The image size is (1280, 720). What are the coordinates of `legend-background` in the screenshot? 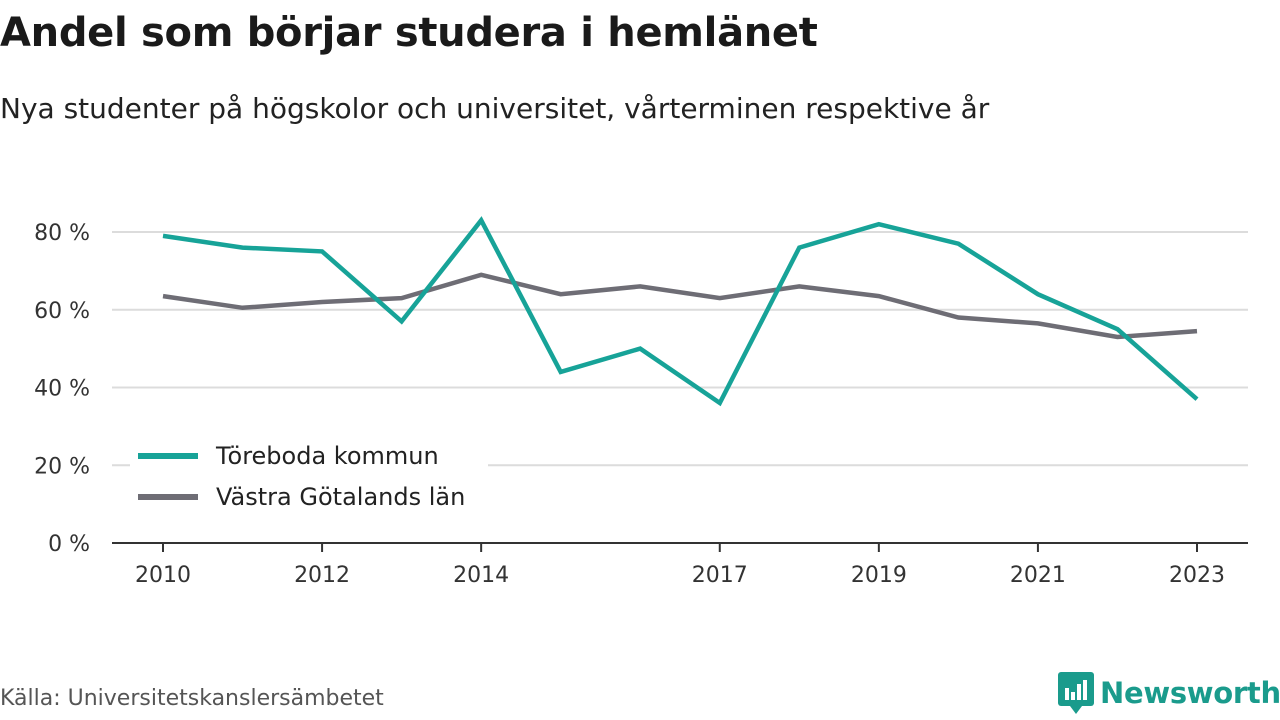 It's located at (309, 452).